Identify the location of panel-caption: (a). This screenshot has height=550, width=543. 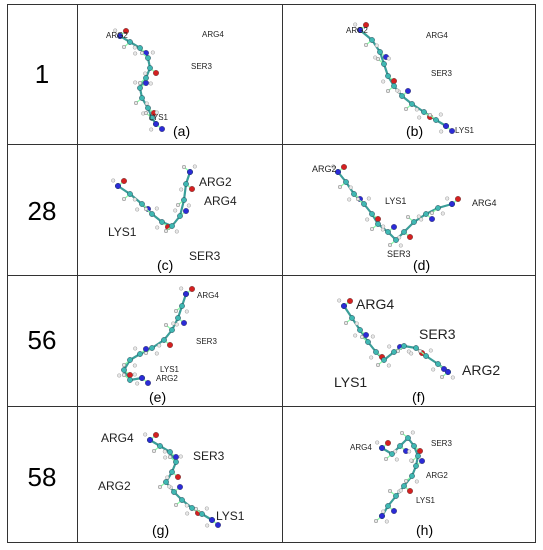
(181, 131).